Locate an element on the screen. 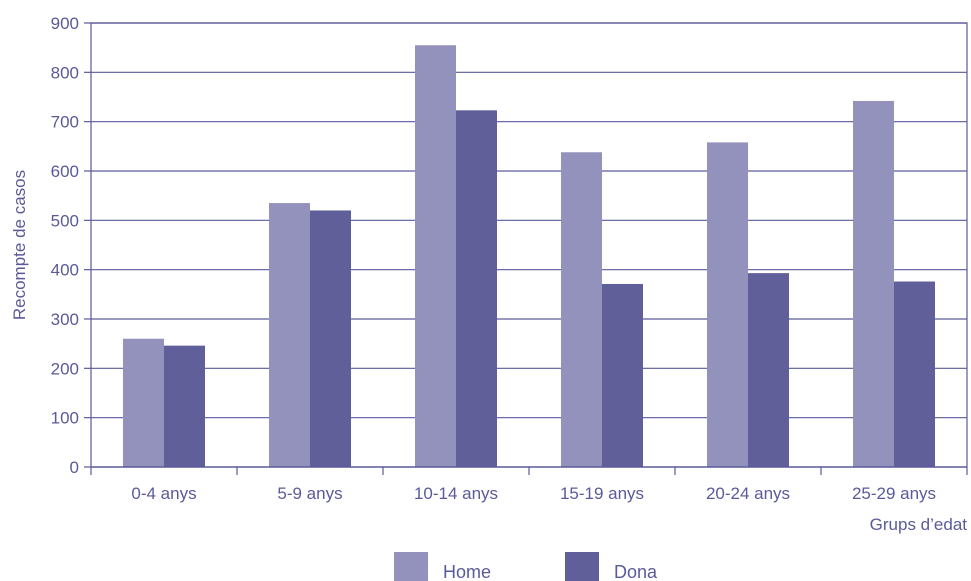 The height and width of the screenshot is (581, 971). x-axis-title: Grups d’edat is located at coordinates (919, 524).